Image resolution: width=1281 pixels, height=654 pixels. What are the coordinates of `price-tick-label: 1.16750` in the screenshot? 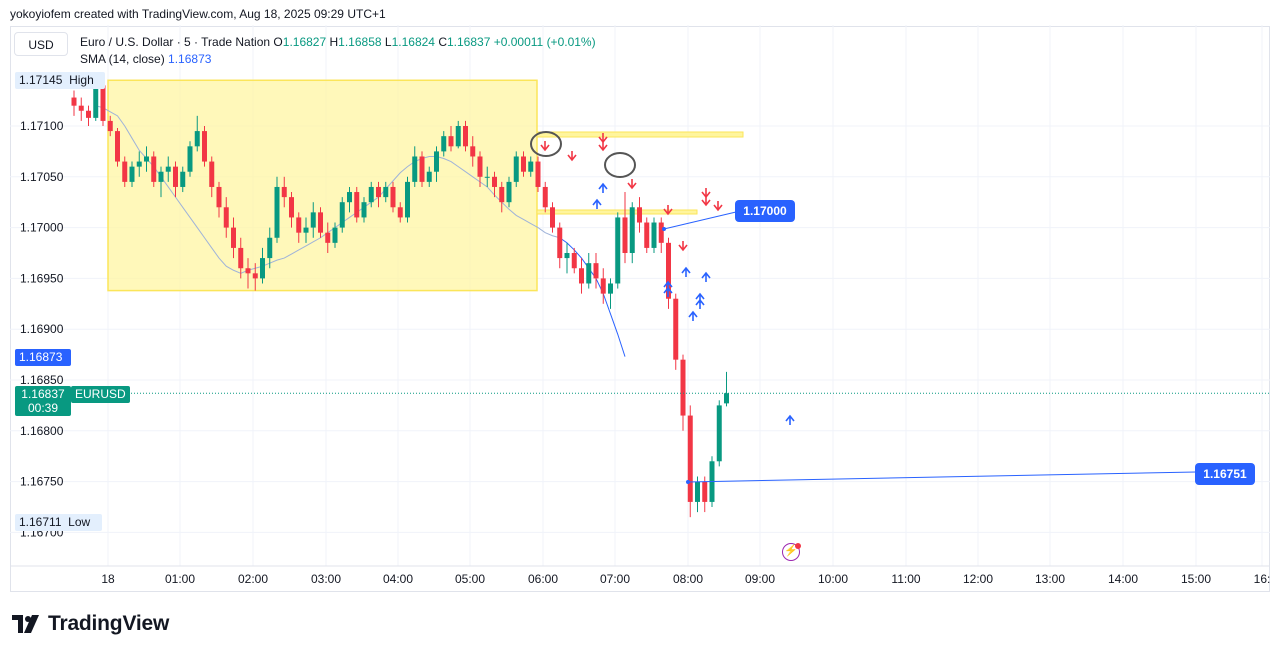 It's located at (42, 482).